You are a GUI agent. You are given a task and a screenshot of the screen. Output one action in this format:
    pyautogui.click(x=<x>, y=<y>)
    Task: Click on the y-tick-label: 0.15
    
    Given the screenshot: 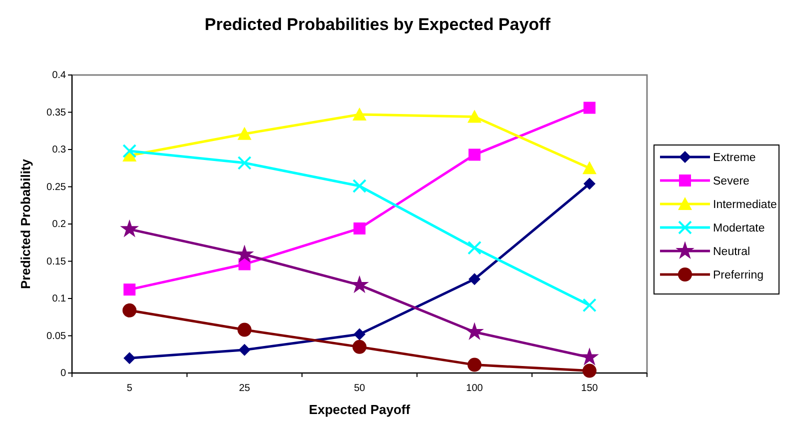 What is the action you would take?
    pyautogui.click(x=56, y=262)
    